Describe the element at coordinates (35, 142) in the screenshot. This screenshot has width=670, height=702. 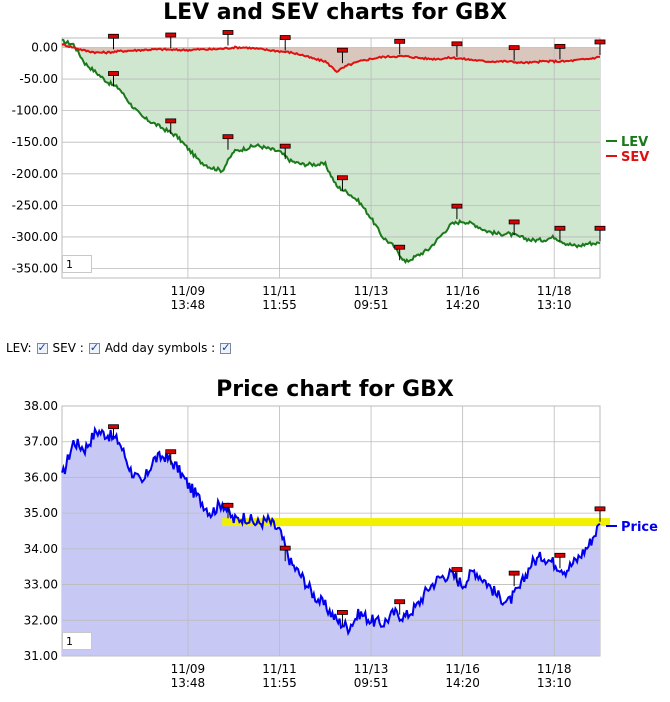
I see `y-tick-label: -150.00` at that location.